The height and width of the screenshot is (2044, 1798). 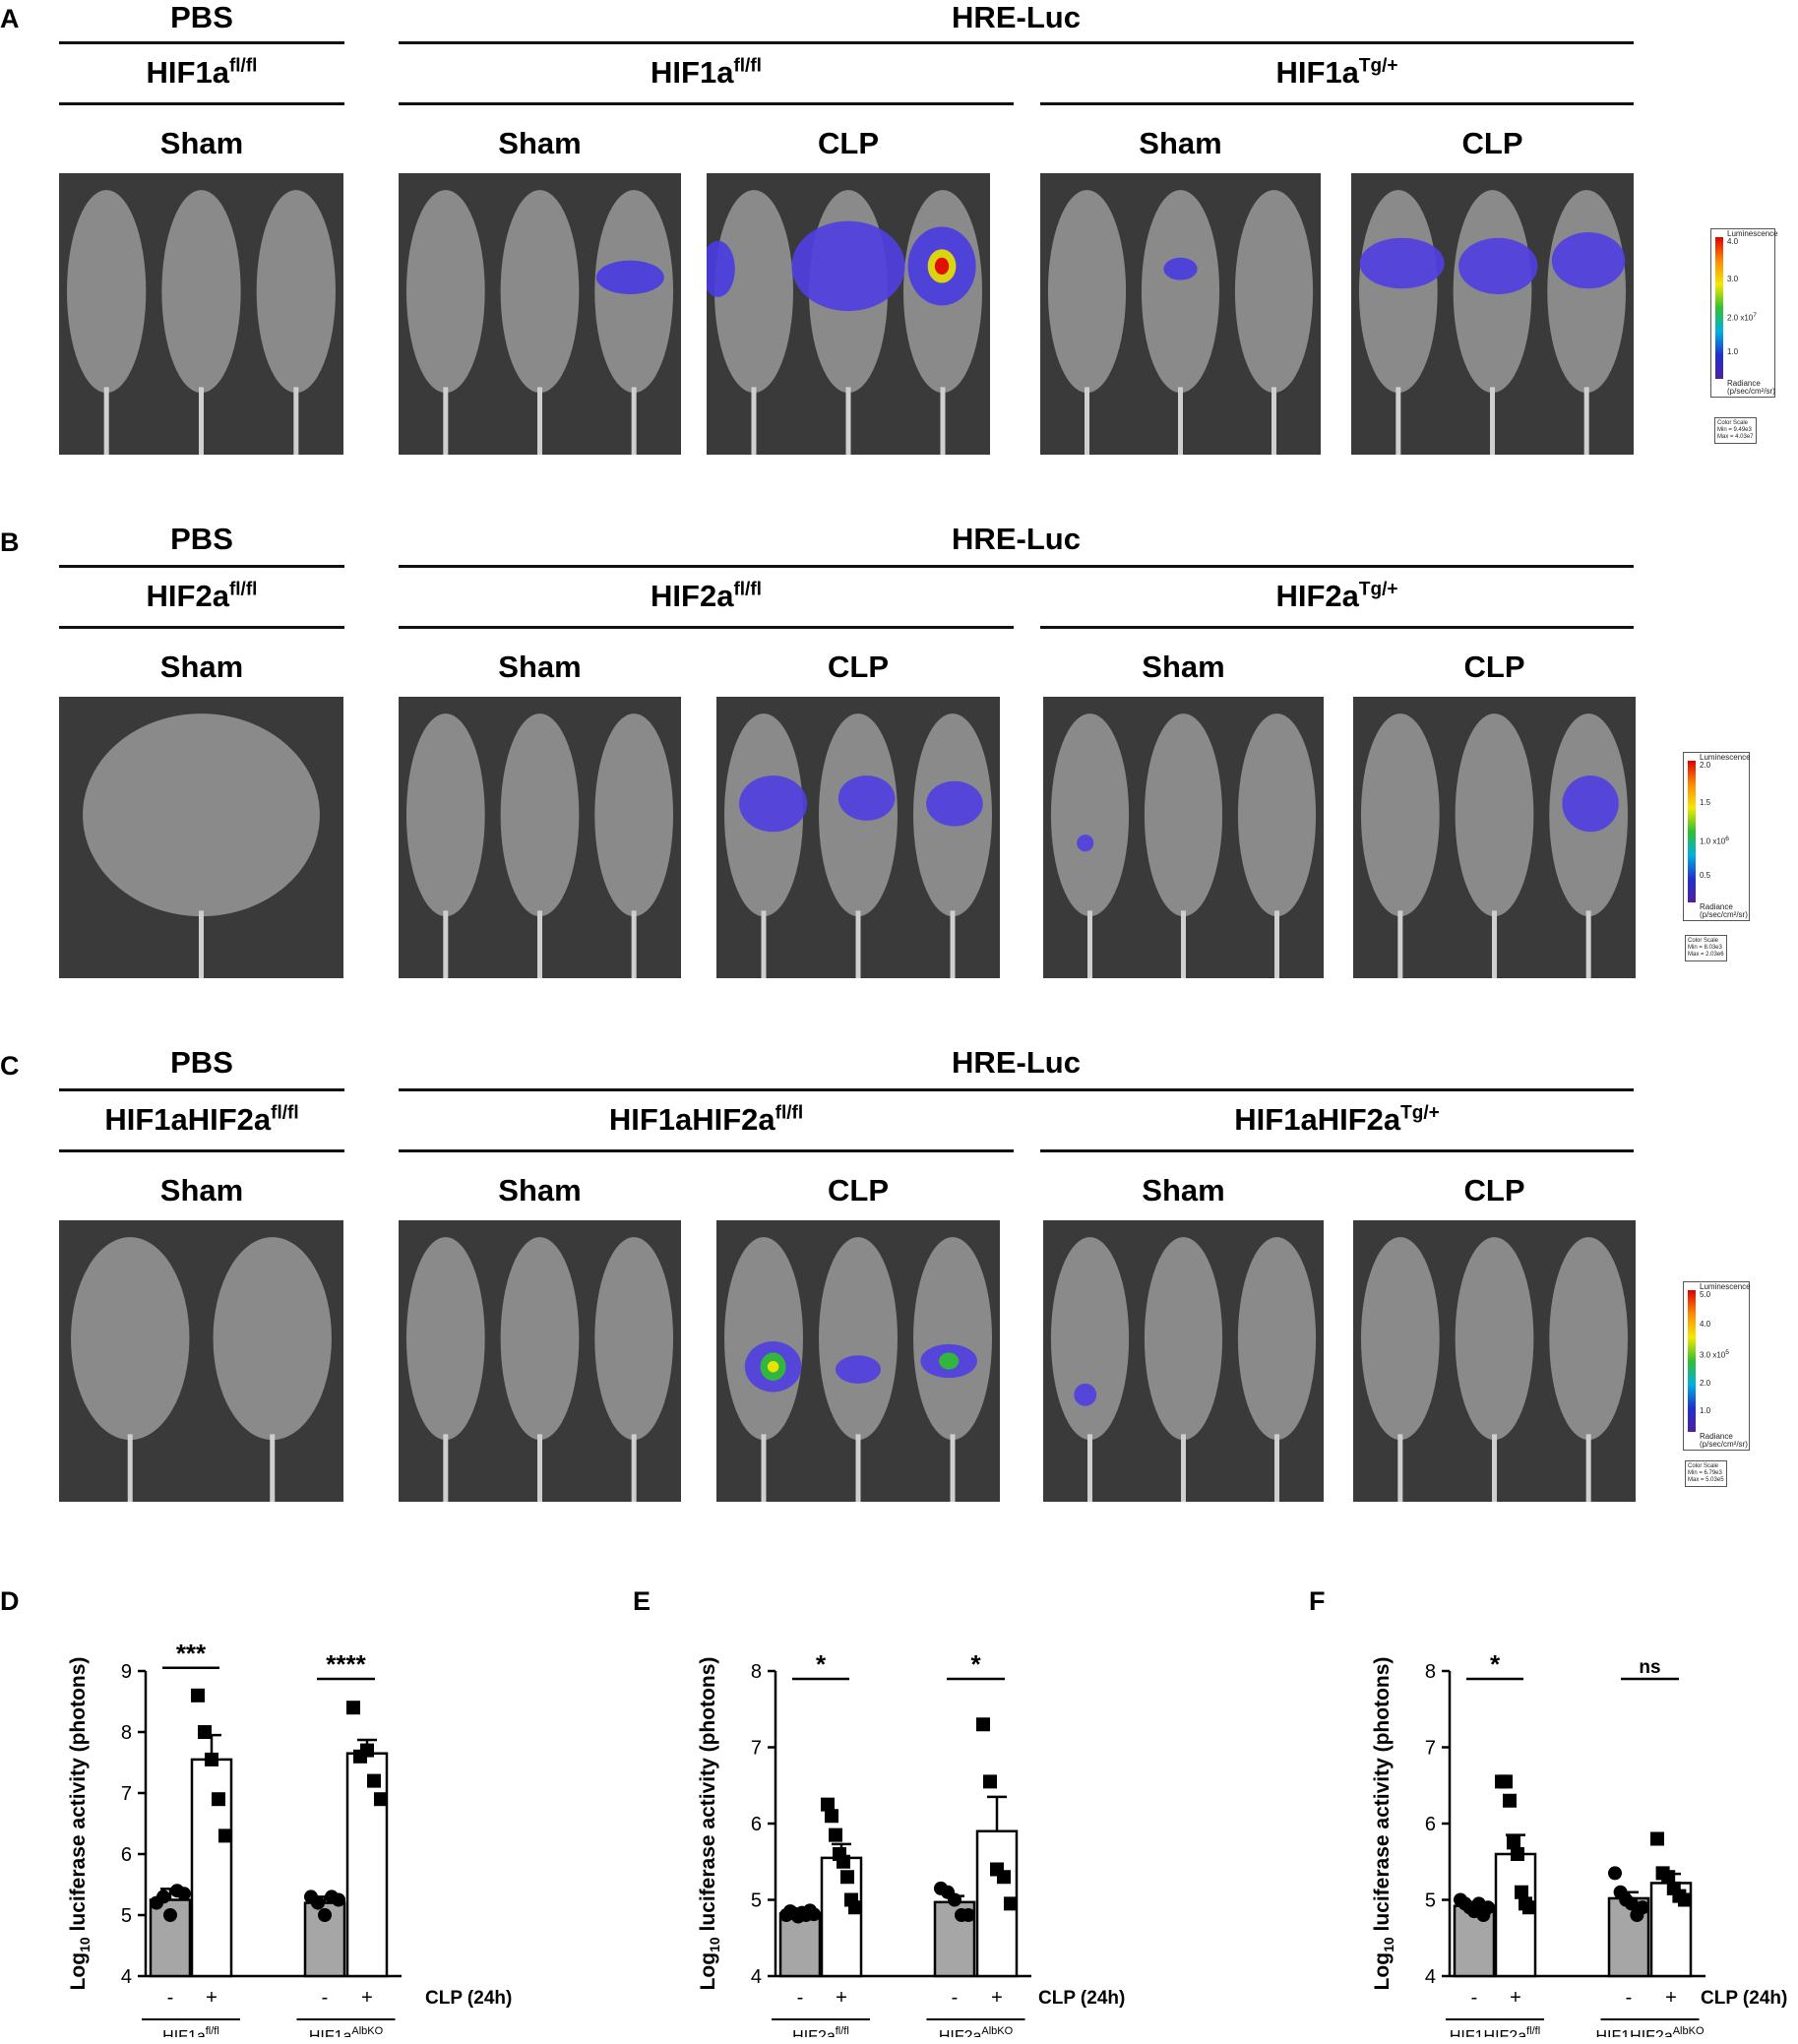 I want to click on genotype-right: HIF1aHIF2aTg/+, so click(x=1337, y=1119).